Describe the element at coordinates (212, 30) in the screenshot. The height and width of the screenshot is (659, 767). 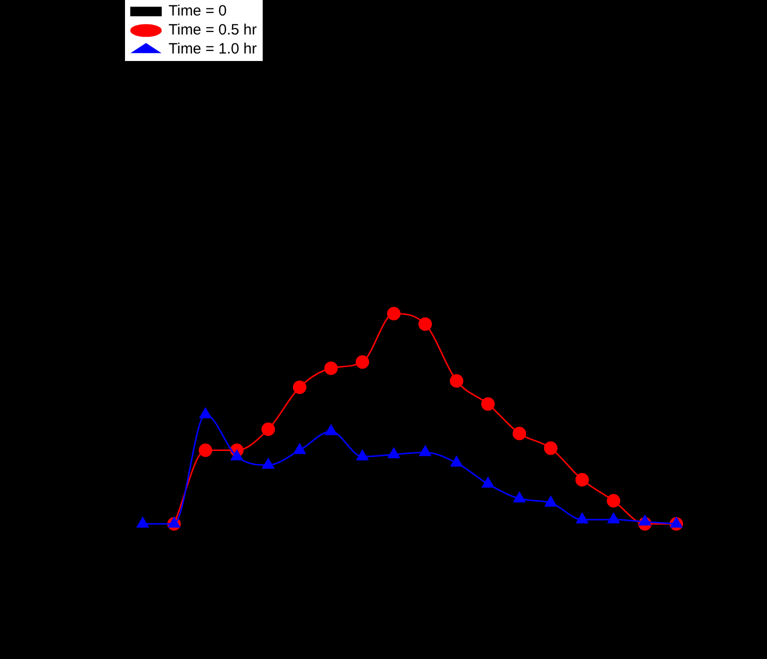
I see `legend-label: Time = 0.5 hr` at that location.